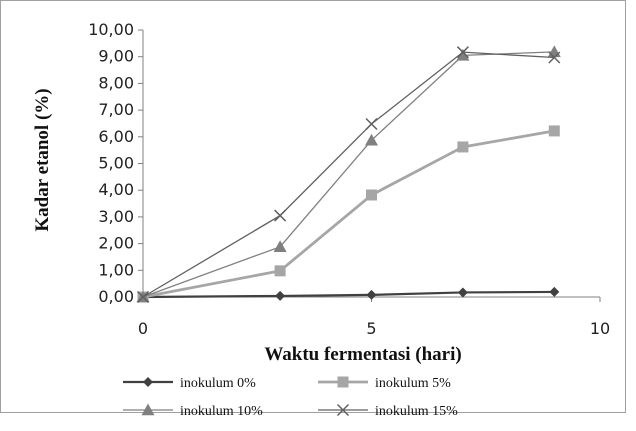 This screenshot has height=431, width=636. What do you see at coordinates (116, 109) in the screenshot?
I see `y-tick-label: 7,00` at bounding box center [116, 109].